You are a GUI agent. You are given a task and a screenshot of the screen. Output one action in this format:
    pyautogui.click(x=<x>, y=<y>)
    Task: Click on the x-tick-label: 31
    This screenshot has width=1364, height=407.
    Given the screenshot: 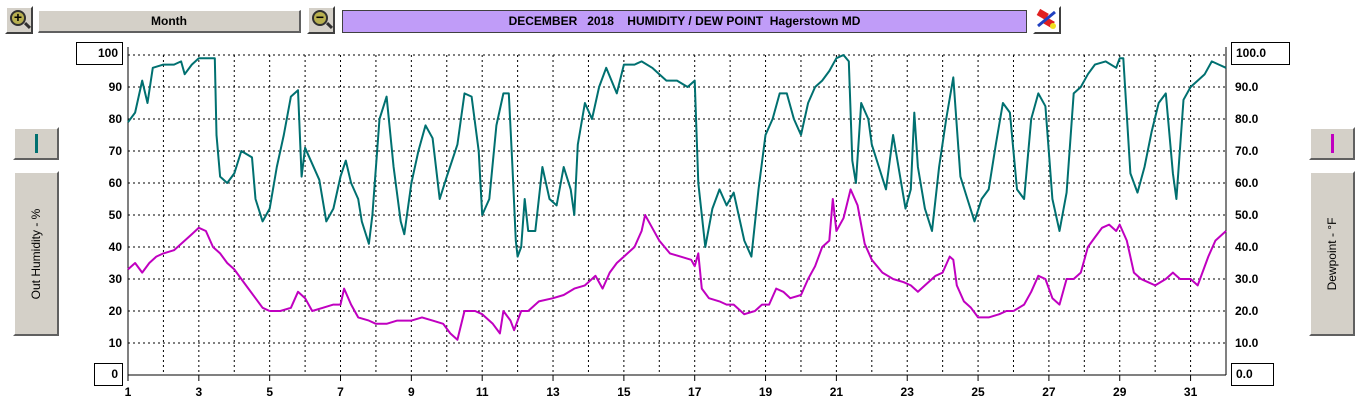 What is the action you would take?
    pyautogui.click(x=1191, y=392)
    